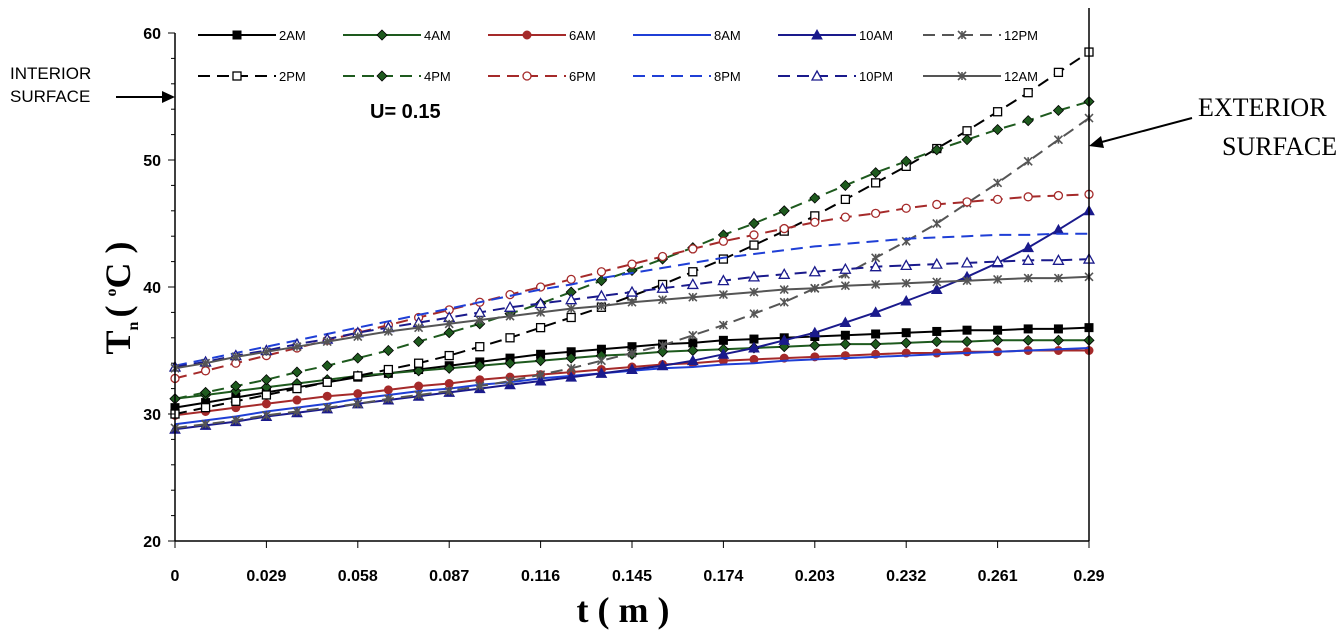 The image size is (1340, 633). Describe the element at coordinates (252, 35) in the screenshot. I see `legend-item-2am: 2AM` at that location.